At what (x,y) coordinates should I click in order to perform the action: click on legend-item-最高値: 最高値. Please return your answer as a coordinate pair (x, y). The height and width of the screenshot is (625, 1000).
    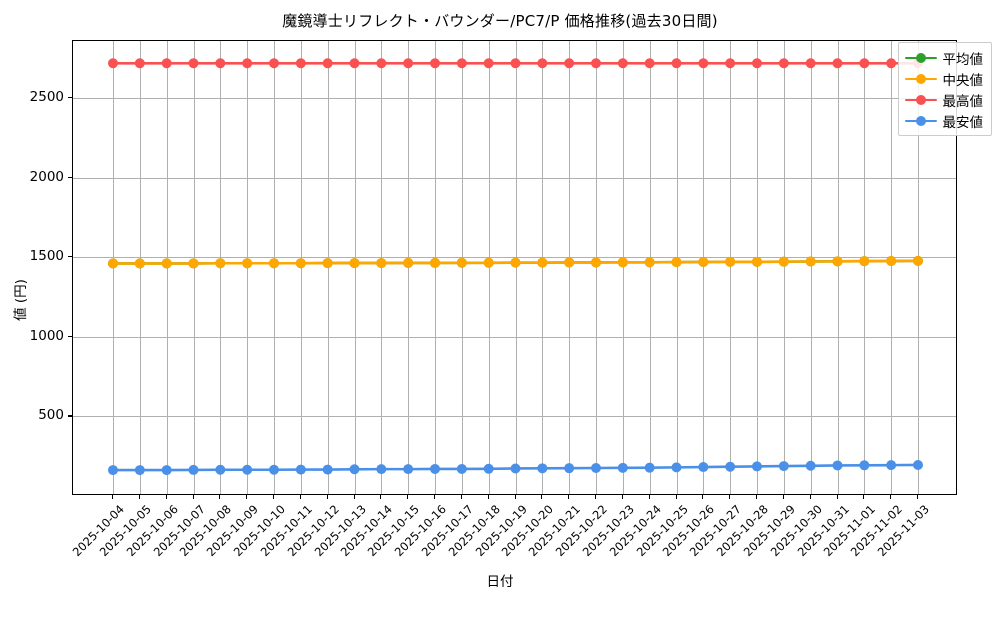
    Looking at the image, I should click on (943, 100).